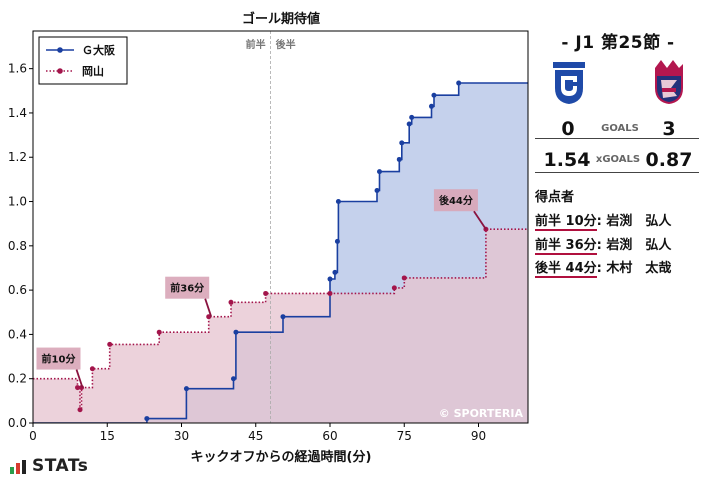  Describe the element at coordinates (669, 160) in the screenshot. I see `away-xg: 0.87` at that location.